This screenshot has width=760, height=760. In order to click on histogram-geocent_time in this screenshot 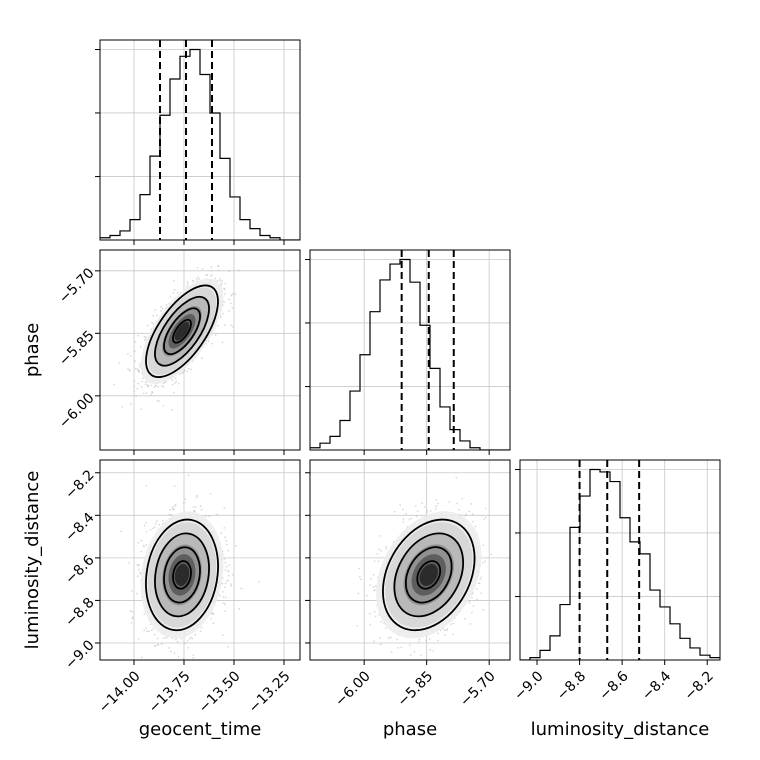, I will do `click(200, 144)`.